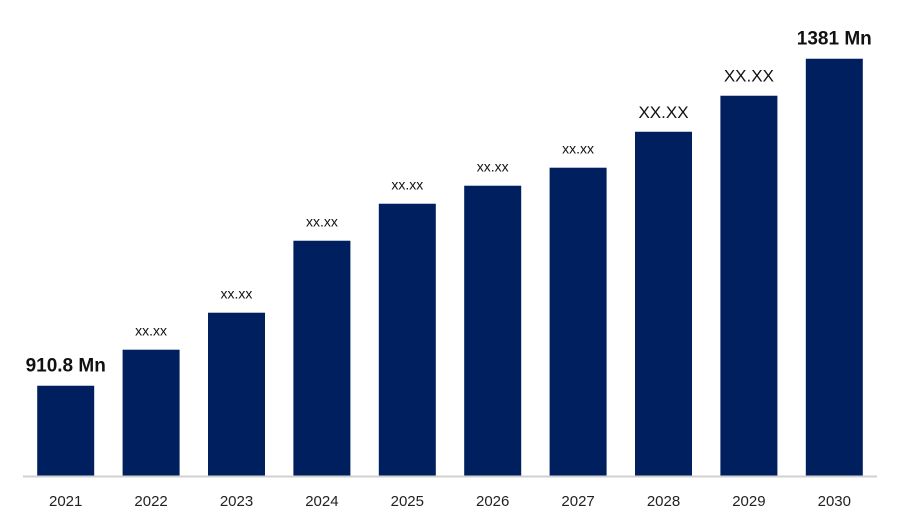  I want to click on data-label-2030: 1381 Mn, so click(834, 39).